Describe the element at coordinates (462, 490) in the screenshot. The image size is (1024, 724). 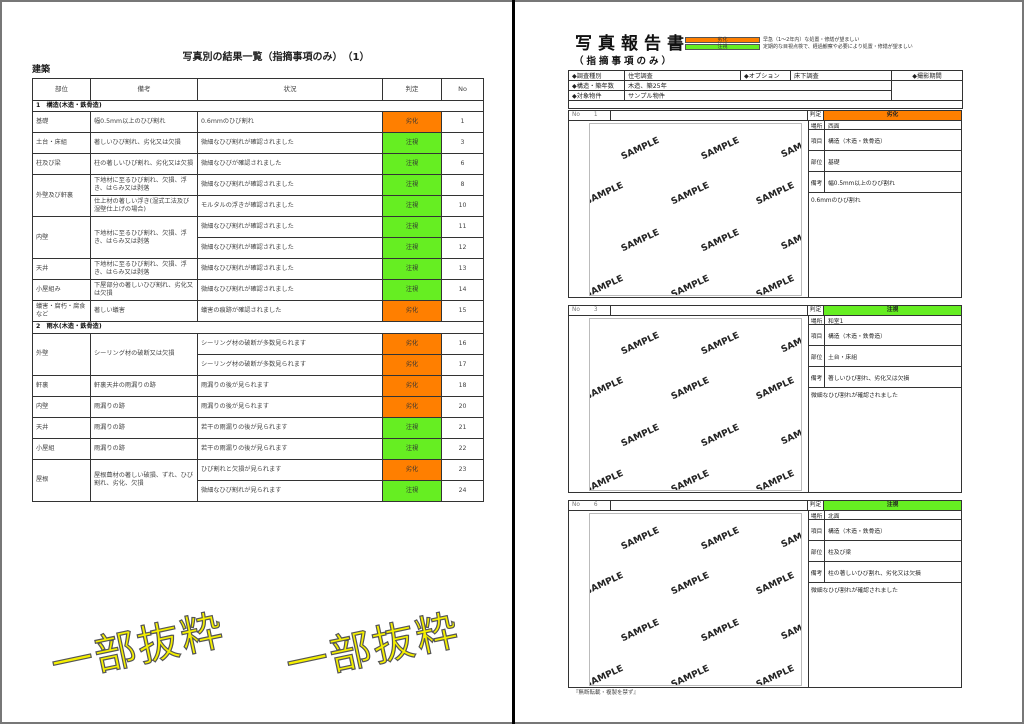
I see `photo-no: 24` at that location.